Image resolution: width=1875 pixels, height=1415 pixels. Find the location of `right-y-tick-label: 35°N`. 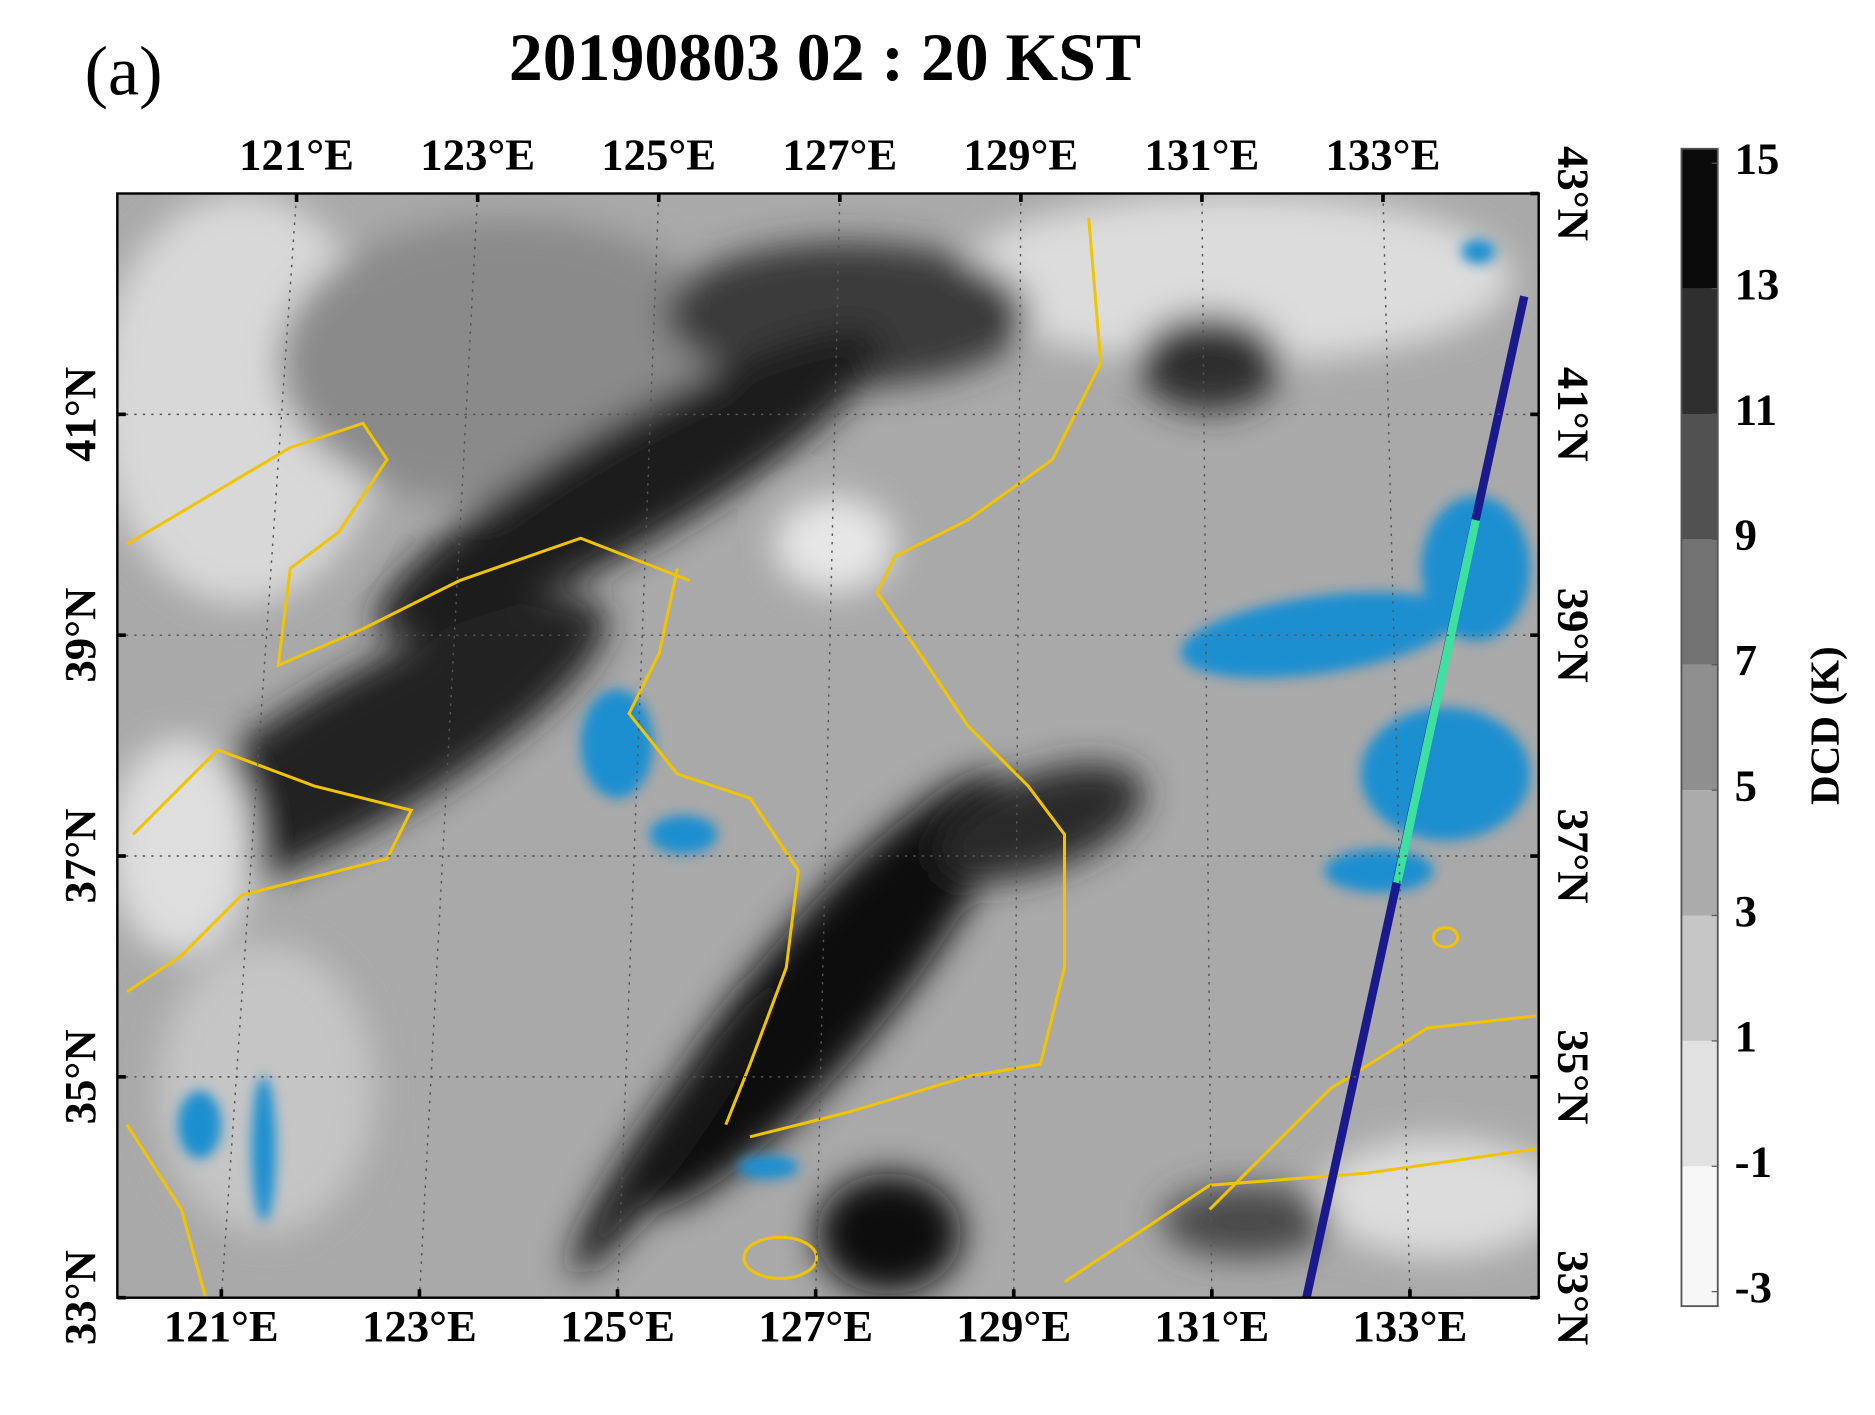

right-y-tick-label: 35°N is located at coordinates (1574, 1076).